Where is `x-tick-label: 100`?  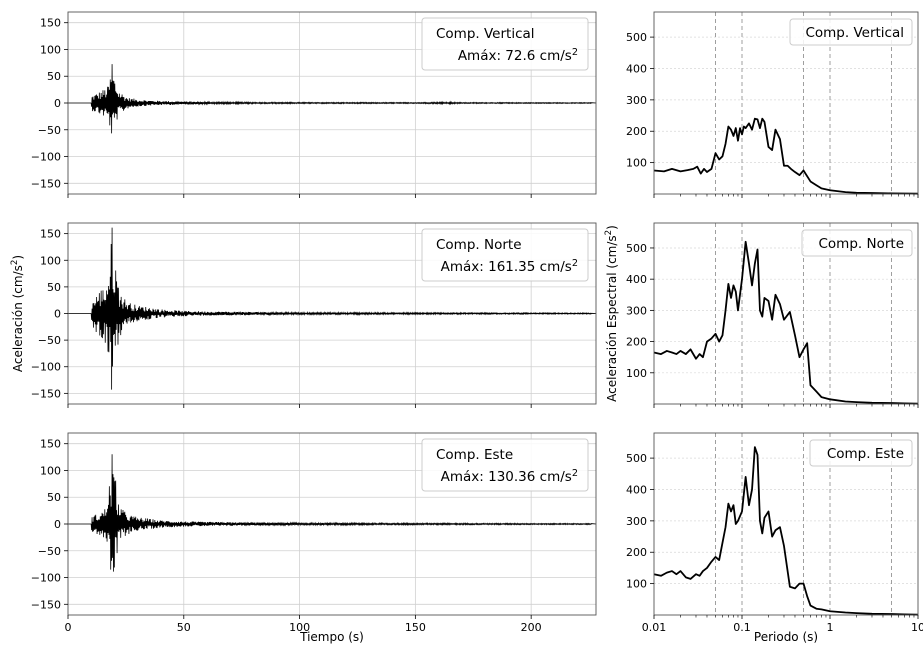
x-tick-label: 100 is located at coordinates (299, 627).